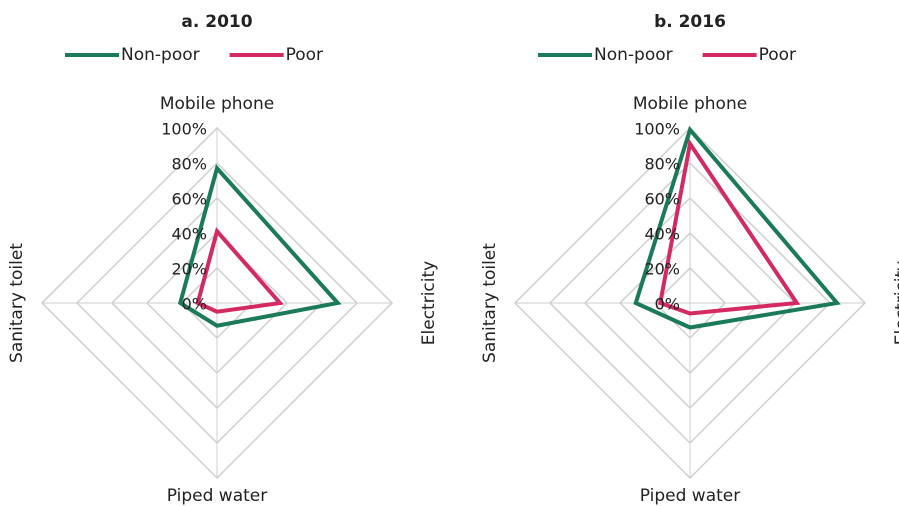 This screenshot has width=899, height=506. Describe the element at coordinates (690, 22) in the screenshot. I see `chart-title: b. 2016` at that location.